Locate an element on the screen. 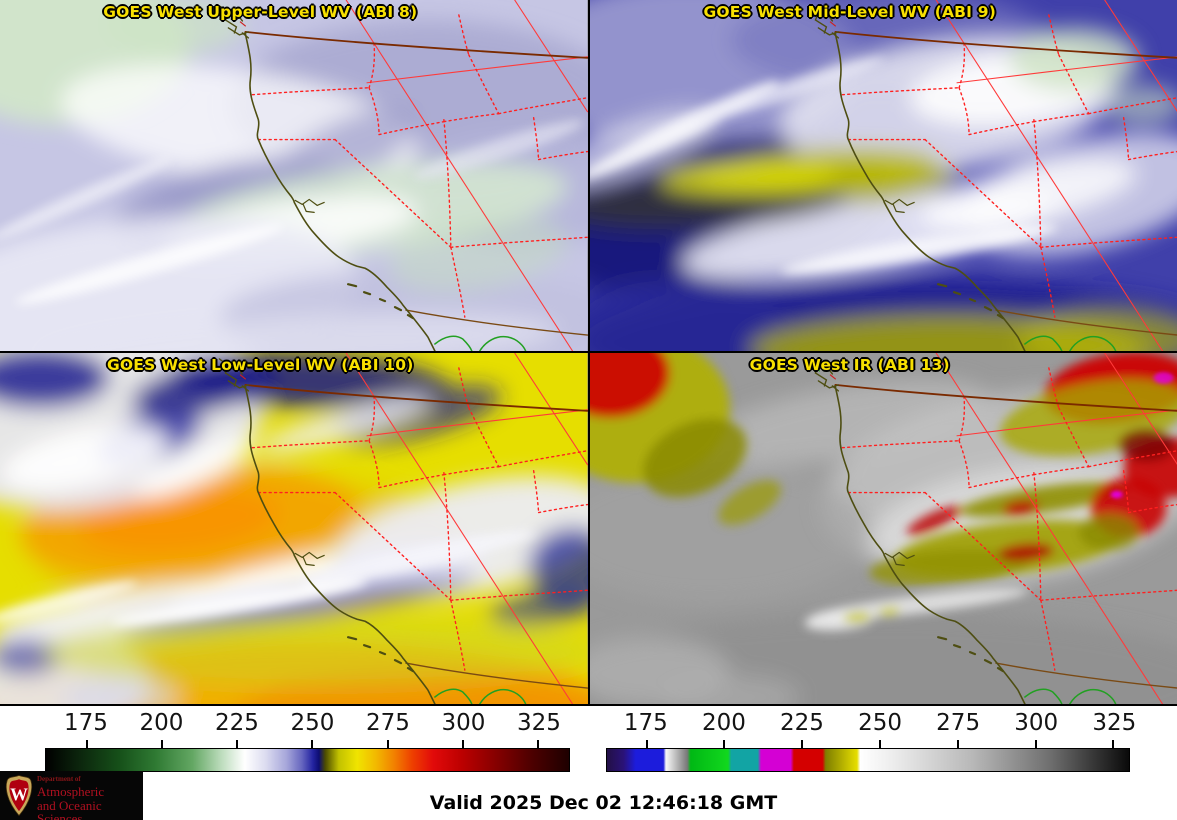 Image resolution: width=1177 pixels, height=820 pixels. colorbar-wv-labels: 175 200 225 250 275 300 325 is located at coordinates (307, 725).